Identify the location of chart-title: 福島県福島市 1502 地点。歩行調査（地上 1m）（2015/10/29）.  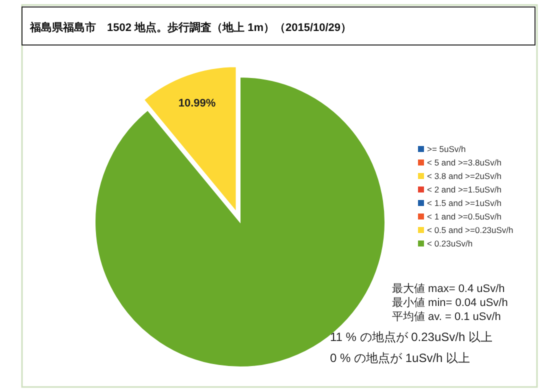
(190, 27).